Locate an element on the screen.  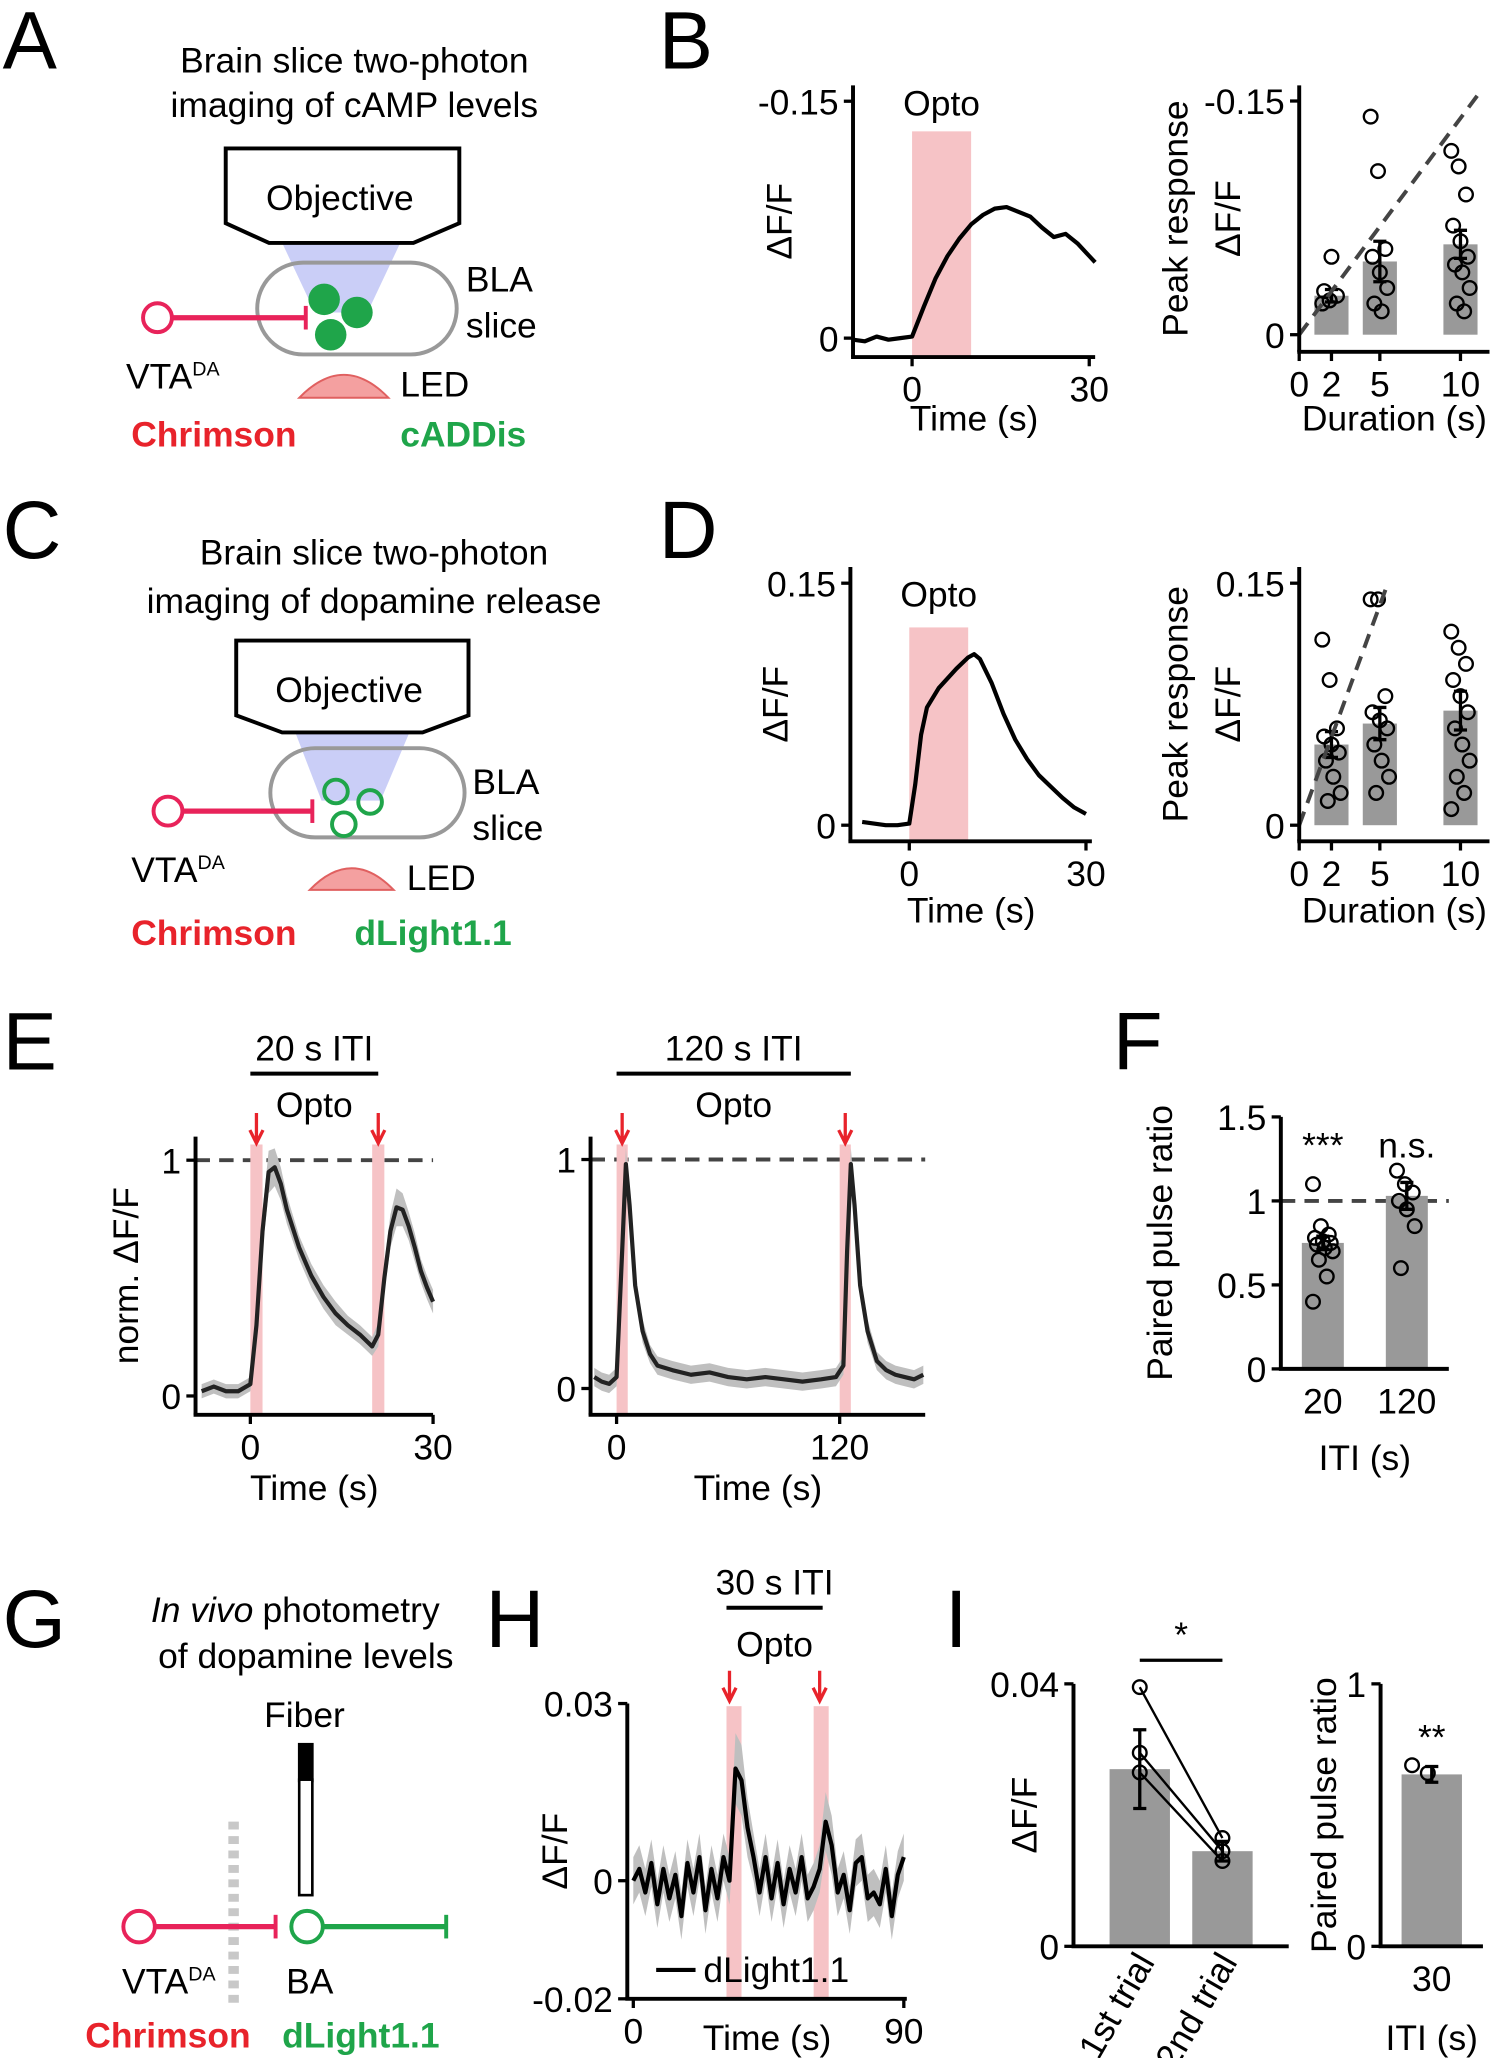
x-tick-label: 90 is located at coordinates (903, 2031).